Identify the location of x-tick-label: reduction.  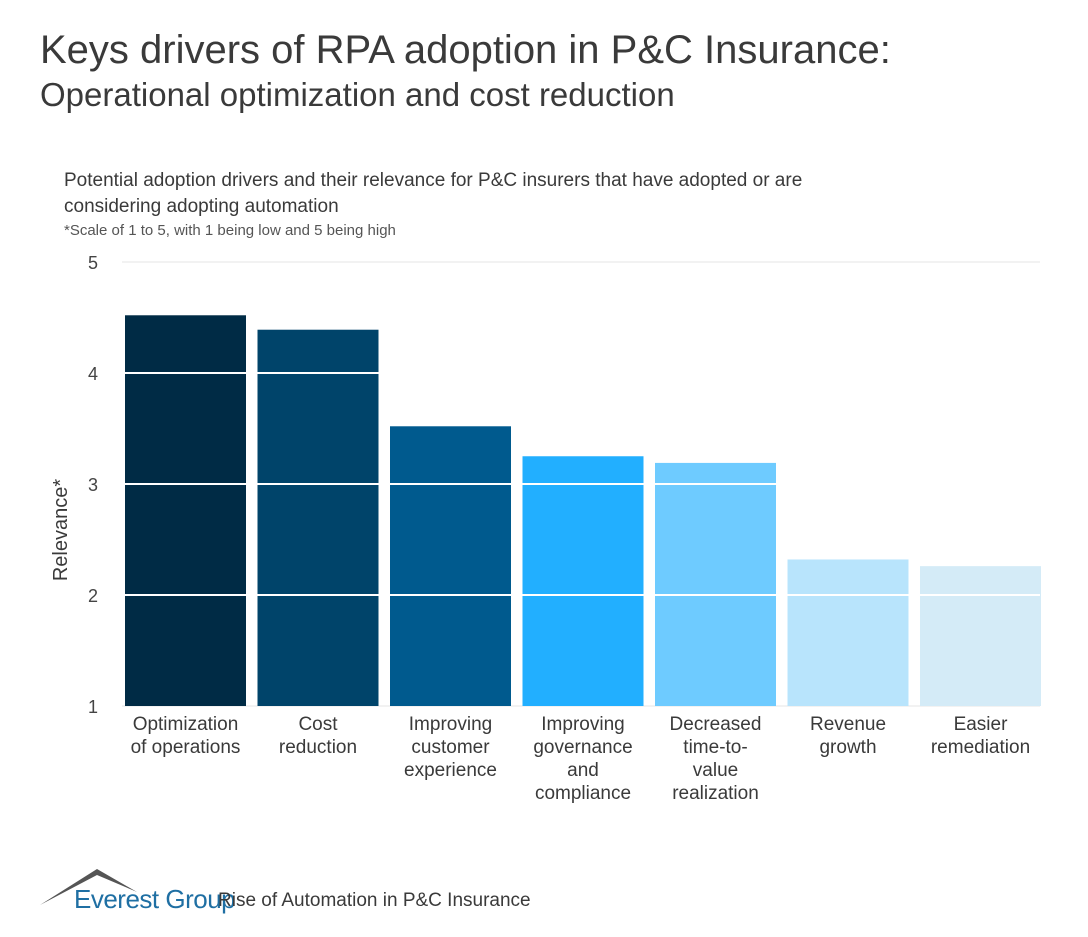
(318, 747).